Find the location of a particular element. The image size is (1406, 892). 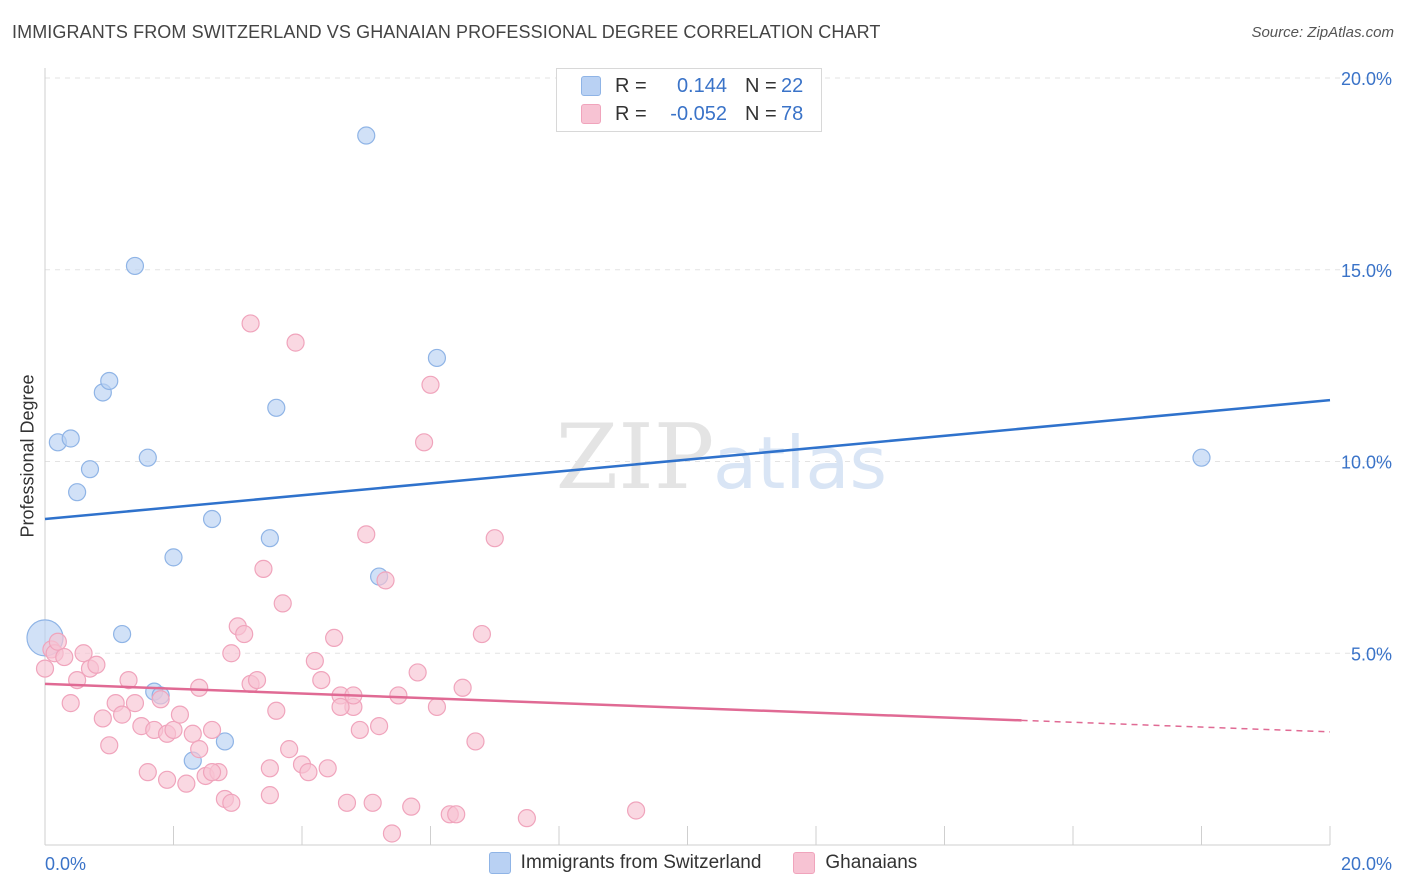

legend-n-label: N = is located at coordinates (761, 85).